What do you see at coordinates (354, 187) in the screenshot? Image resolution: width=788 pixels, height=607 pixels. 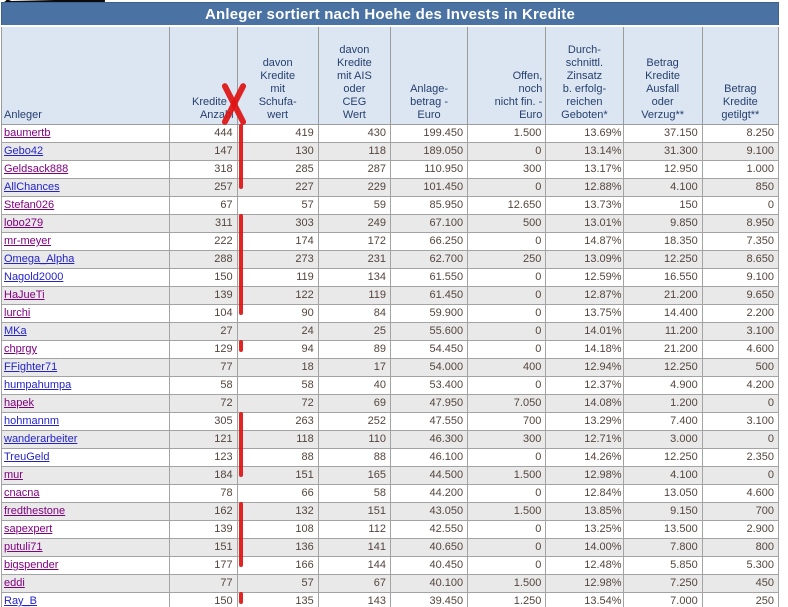 I see `cell-kredite-mit-ais-ceg: 229` at bounding box center [354, 187].